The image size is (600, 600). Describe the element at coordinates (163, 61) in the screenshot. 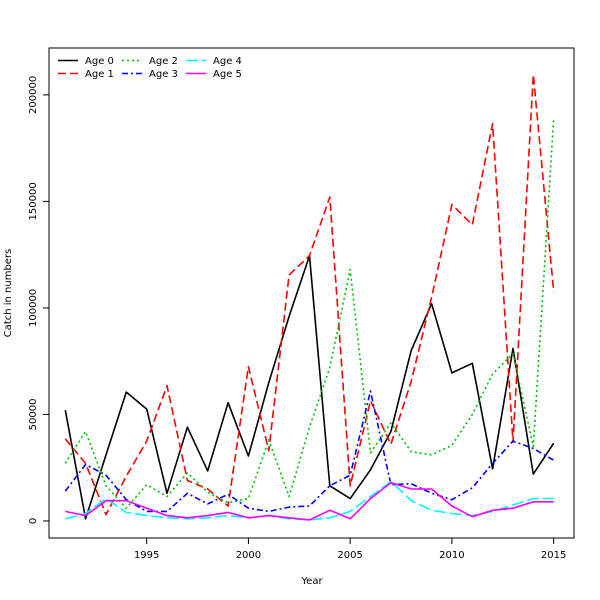

I see `legend-label: Age 2` at that location.